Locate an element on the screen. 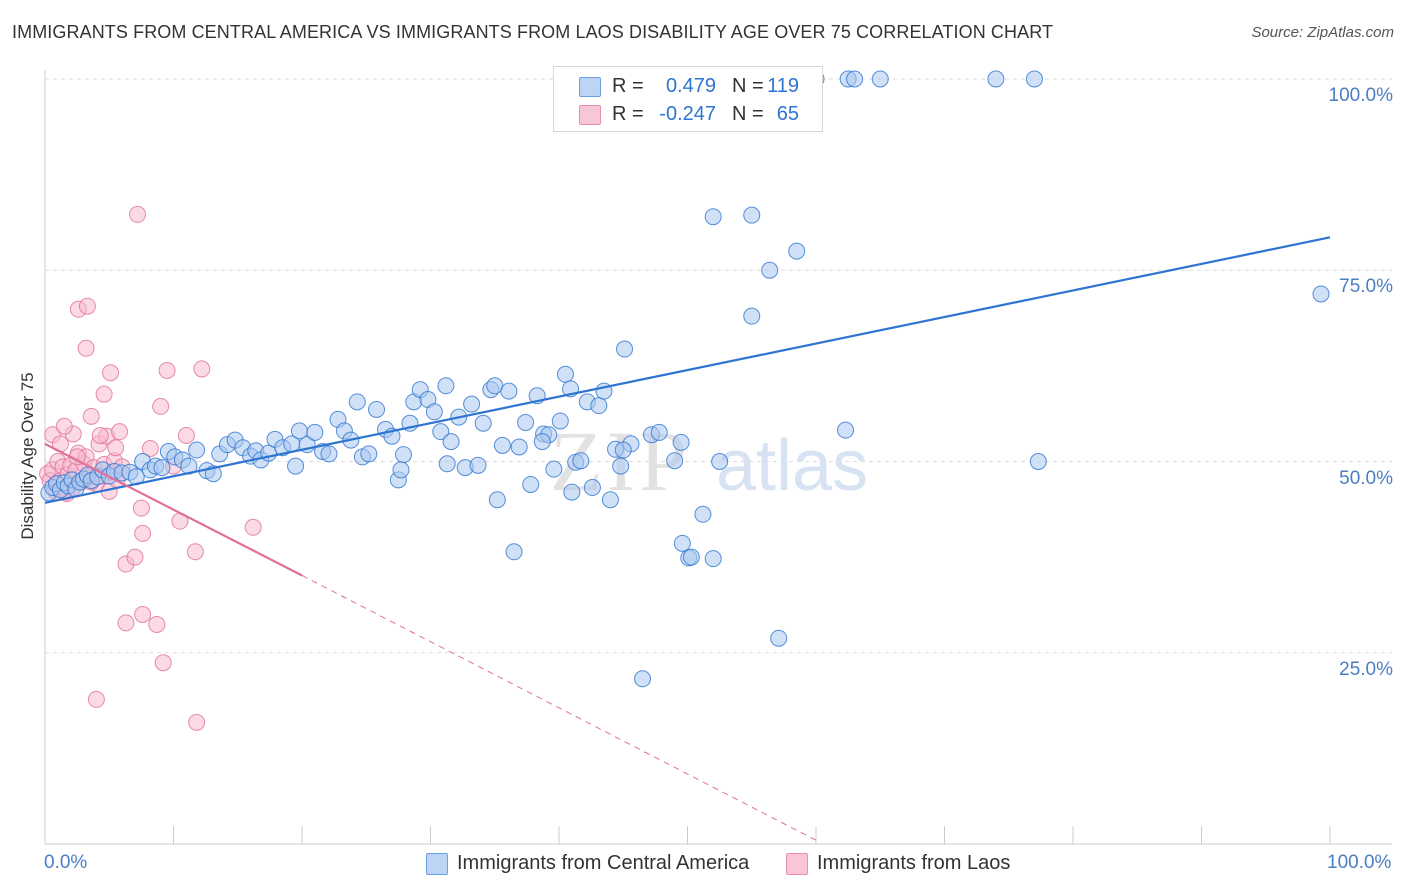 The height and width of the screenshot is (892, 1406). legend-r-value: 0.479 is located at coordinates (690, 86).